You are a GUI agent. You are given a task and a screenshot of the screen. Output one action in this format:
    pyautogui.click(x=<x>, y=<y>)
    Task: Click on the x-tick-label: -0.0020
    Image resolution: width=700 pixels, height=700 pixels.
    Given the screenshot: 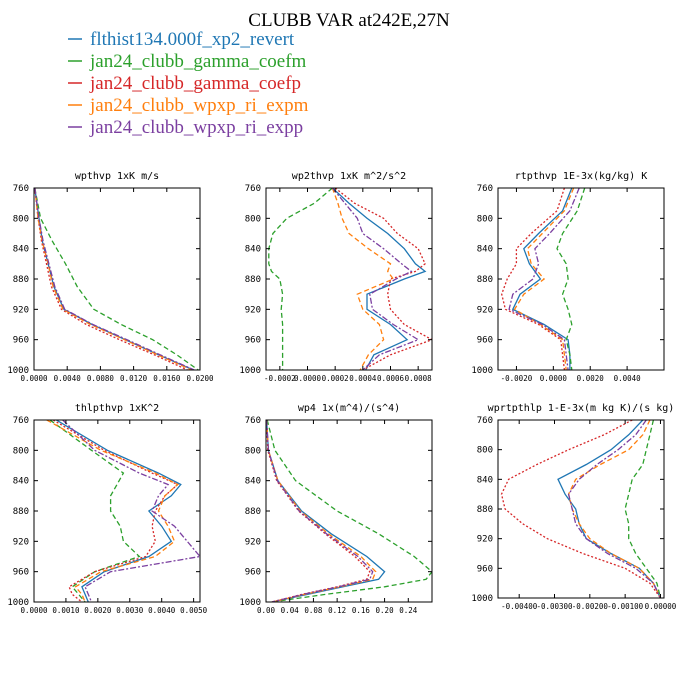 What is the action you would take?
    pyautogui.click(x=517, y=378)
    